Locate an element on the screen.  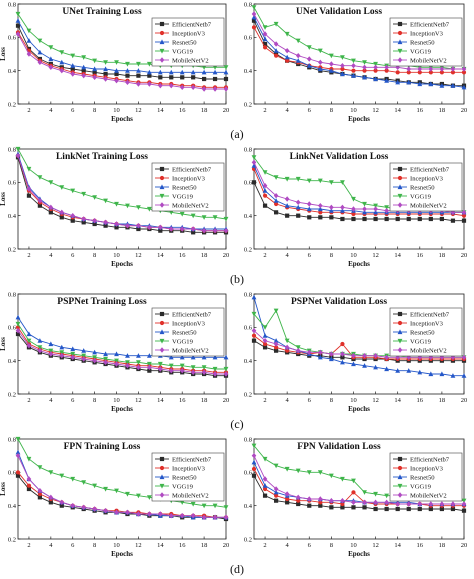
x-tick-label: 20 is located at coordinates (226, 255).